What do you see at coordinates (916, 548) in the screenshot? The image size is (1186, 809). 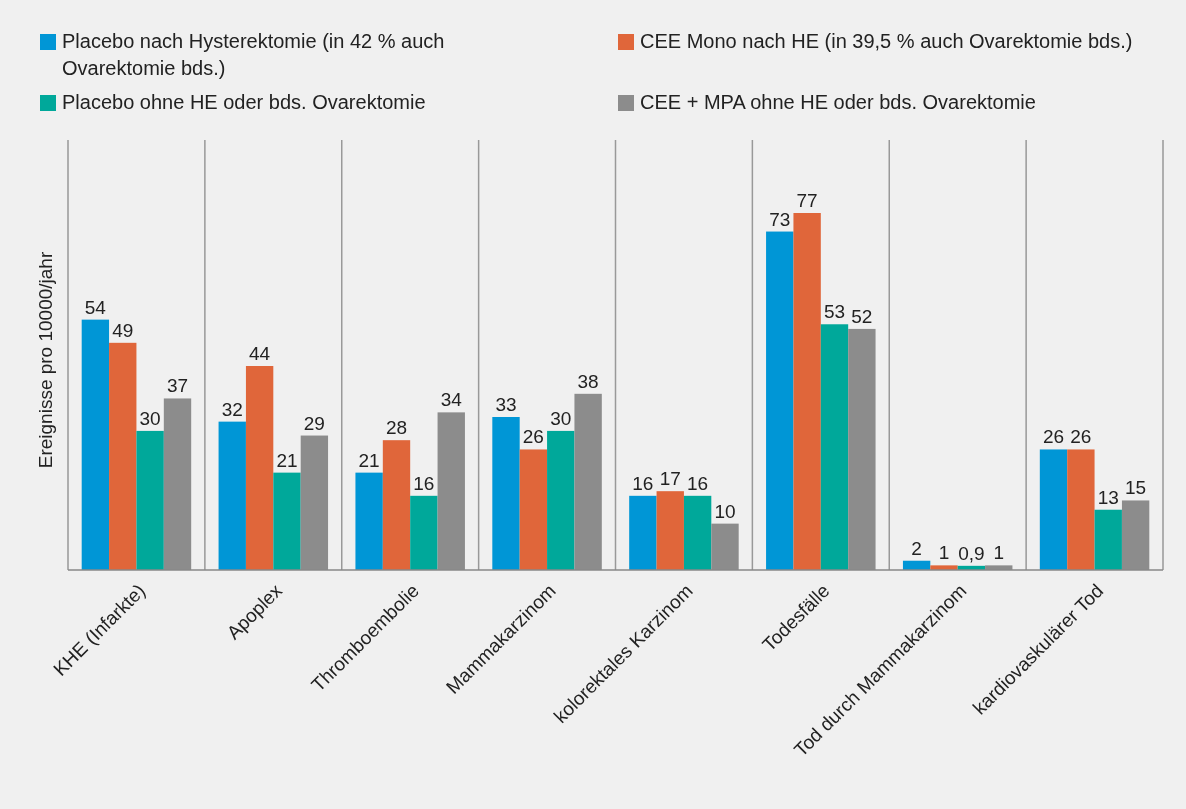 I see `data-label: 2` at bounding box center [916, 548].